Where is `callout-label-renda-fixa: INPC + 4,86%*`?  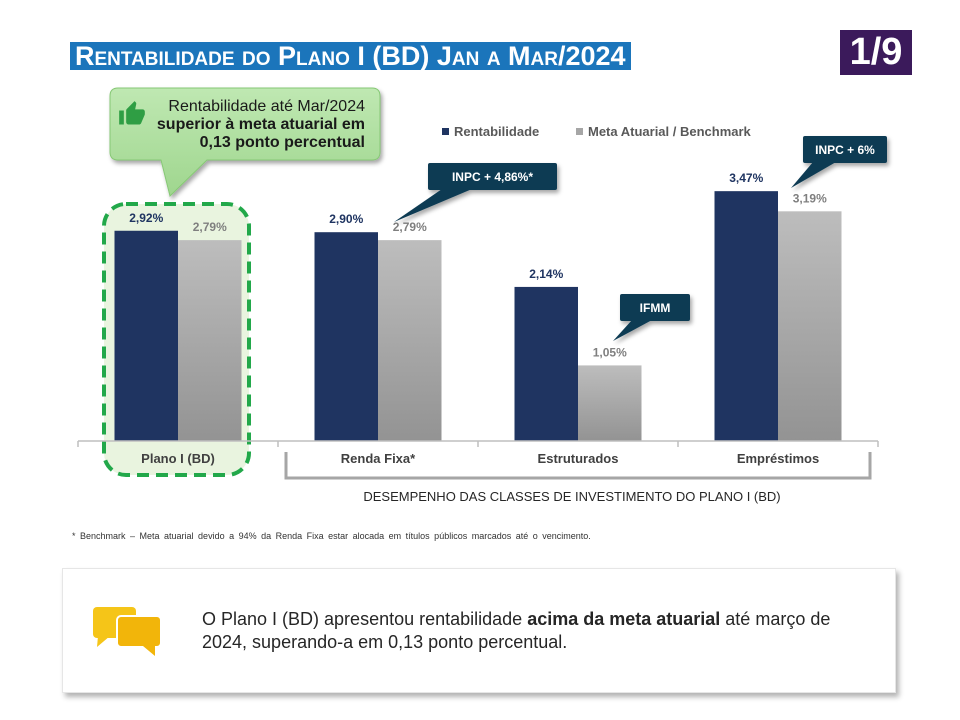
callout-label-renda-fixa: INPC + 4,86%* is located at coordinates (492, 177).